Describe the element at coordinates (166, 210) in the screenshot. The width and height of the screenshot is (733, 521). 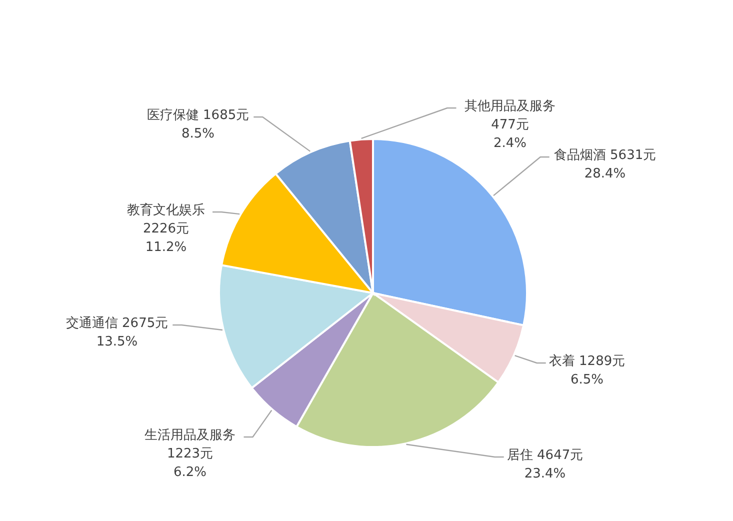
I see `slice-label: 教育文化娱乐` at that location.